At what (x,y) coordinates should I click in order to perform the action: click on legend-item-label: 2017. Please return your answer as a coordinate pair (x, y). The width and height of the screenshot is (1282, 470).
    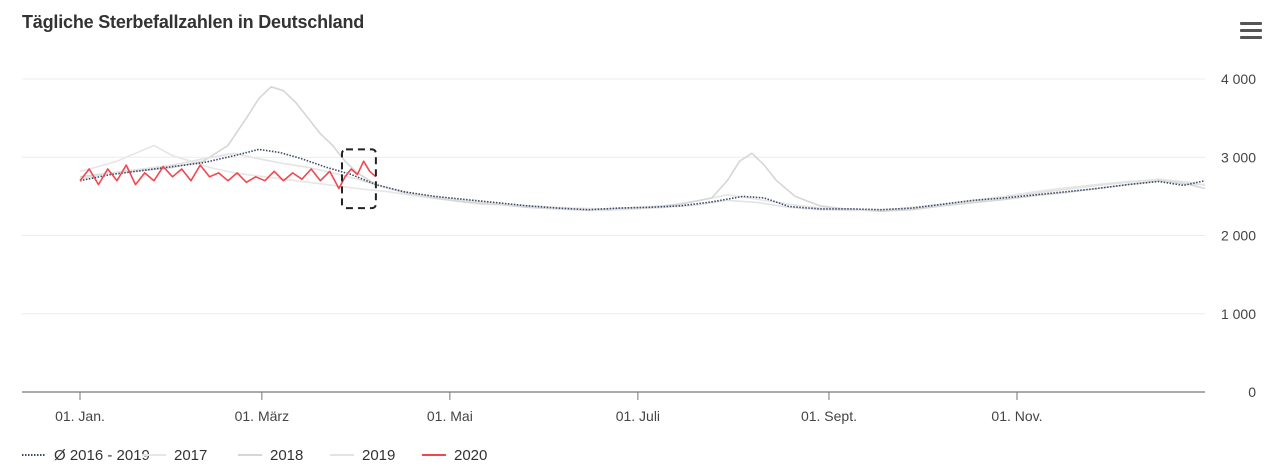
    Looking at the image, I should click on (190, 455).